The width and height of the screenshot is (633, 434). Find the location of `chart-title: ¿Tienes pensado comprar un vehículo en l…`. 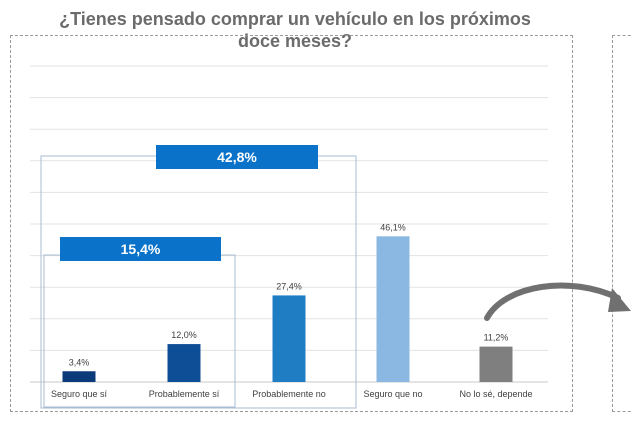

chart-title: ¿Tienes pensado comprar un vehículo en l… is located at coordinates (295, 30).